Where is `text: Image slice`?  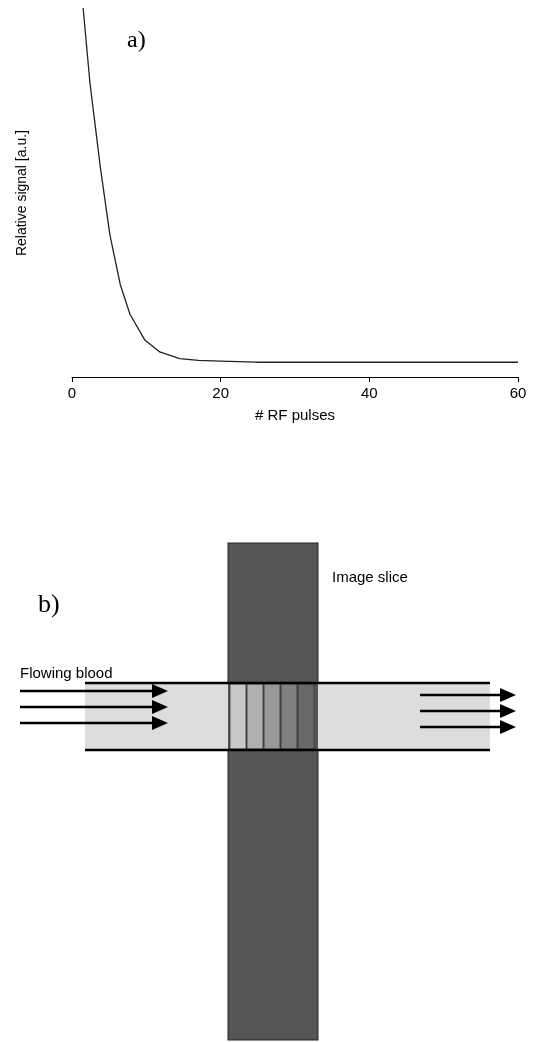 text: Image slice is located at coordinates (370, 576).